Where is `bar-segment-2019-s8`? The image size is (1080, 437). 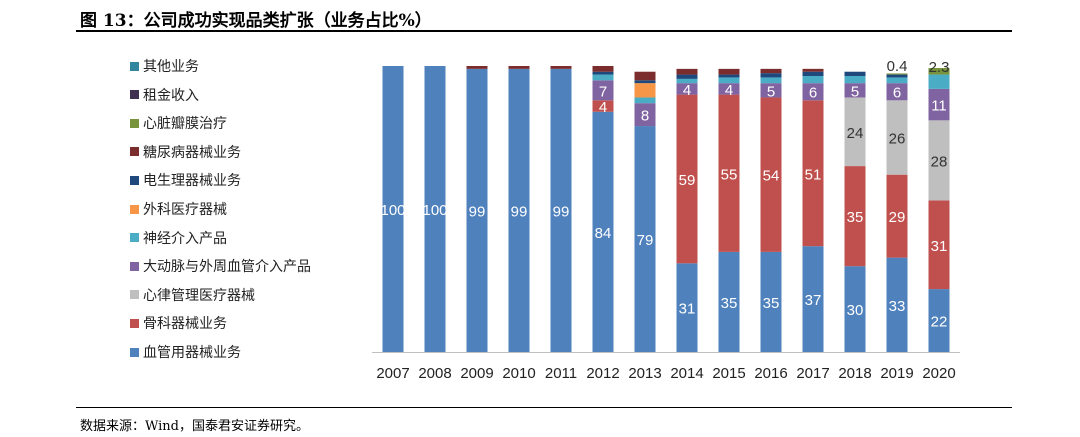
bar-segment-2019-s8 is located at coordinates (897, 74).